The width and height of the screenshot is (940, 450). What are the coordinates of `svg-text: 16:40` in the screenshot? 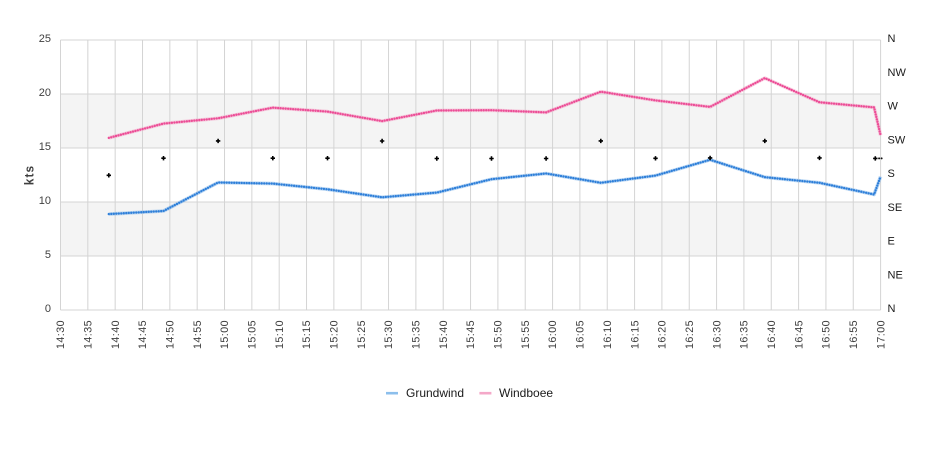 It's located at (772, 334).